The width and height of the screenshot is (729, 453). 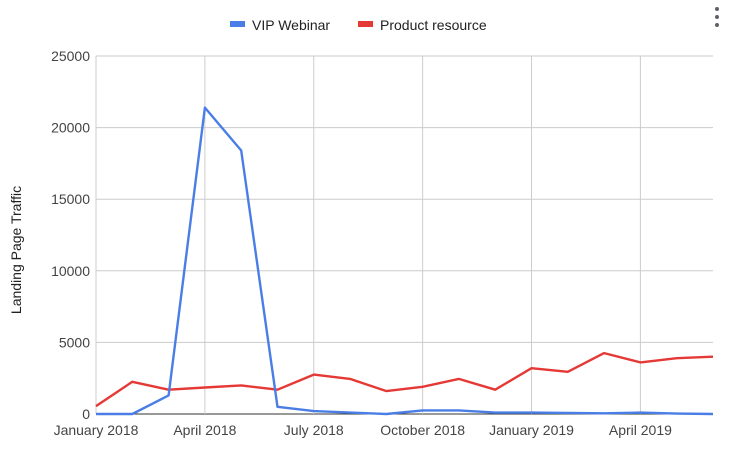 What do you see at coordinates (640, 430) in the screenshot?
I see `x-tick-label: April 2019` at bounding box center [640, 430].